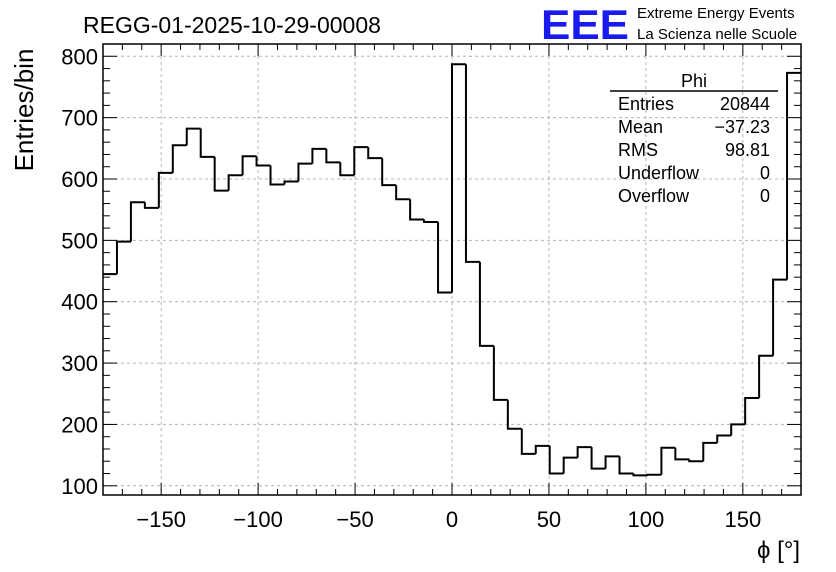 The height and width of the screenshot is (572, 836). What do you see at coordinates (646, 519) in the screenshot?
I see `x-tick-label: 100` at bounding box center [646, 519].